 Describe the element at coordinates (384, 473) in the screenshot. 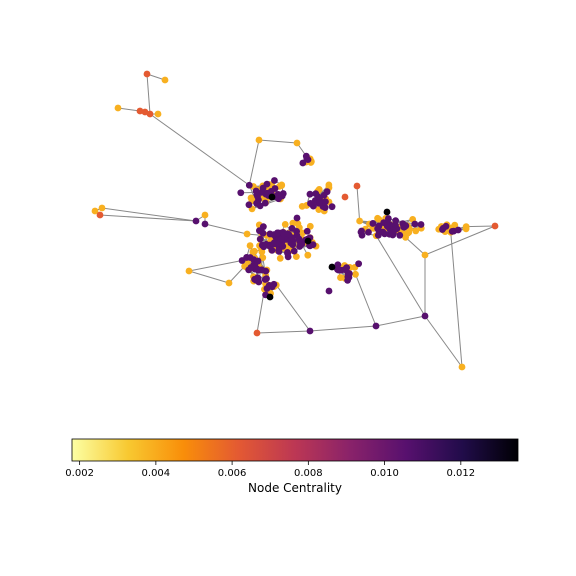

I see `colorbar-tick-label: 0.010` at that location.